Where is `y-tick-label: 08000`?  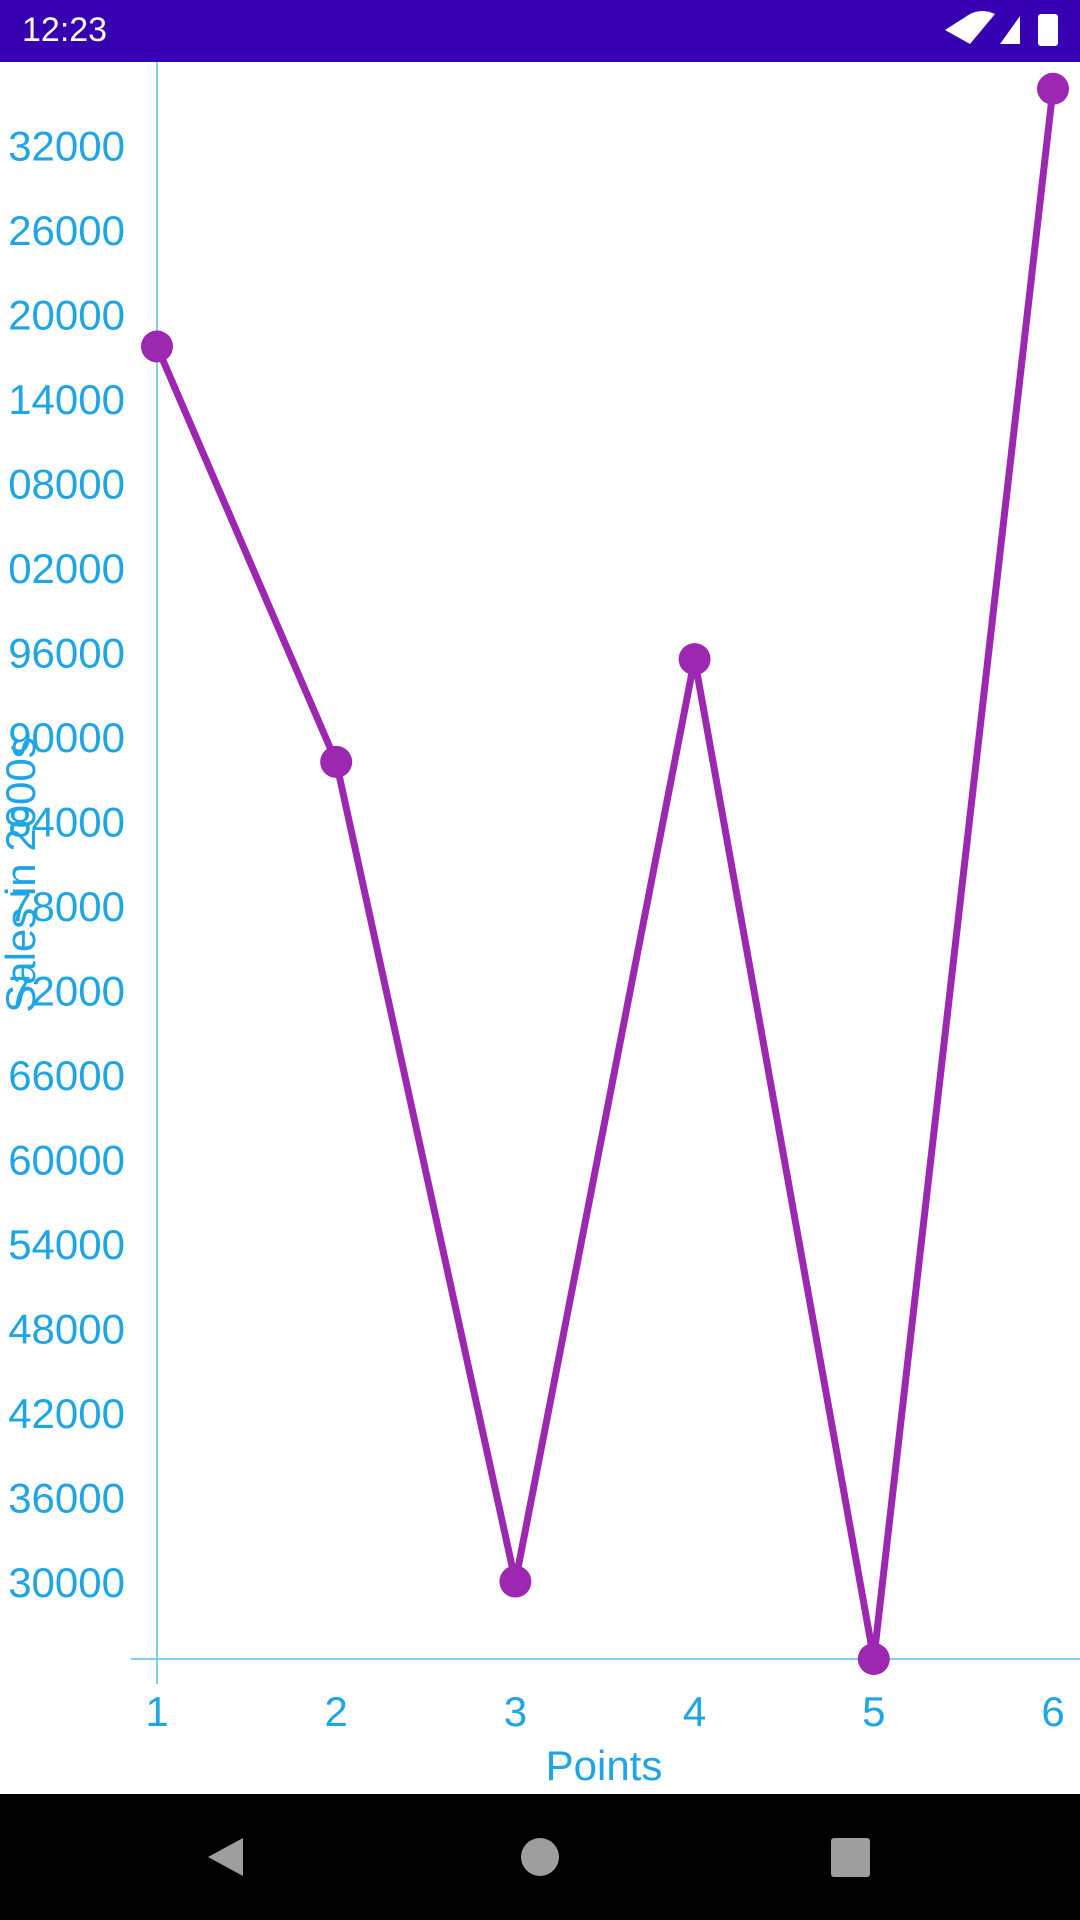
y-tick-label: 08000 is located at coordinates (66, 483).